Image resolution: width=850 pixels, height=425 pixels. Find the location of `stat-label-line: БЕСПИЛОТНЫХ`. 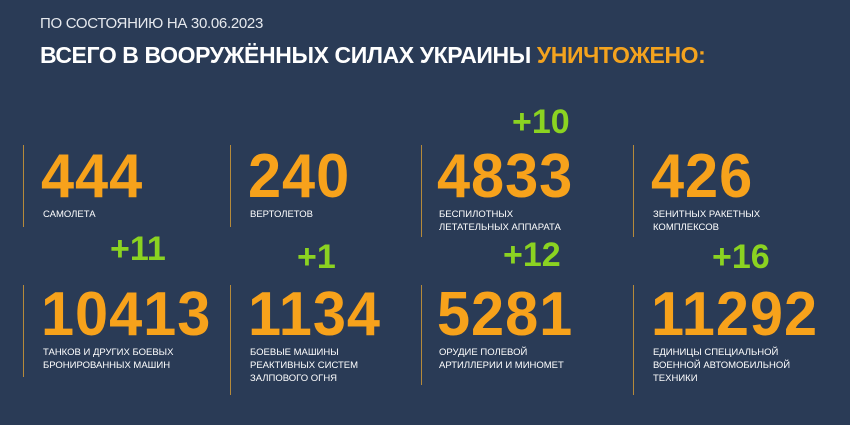

stat-label-line: БЕСПИЛОТНЫХ is located at coordinates (476, 214).